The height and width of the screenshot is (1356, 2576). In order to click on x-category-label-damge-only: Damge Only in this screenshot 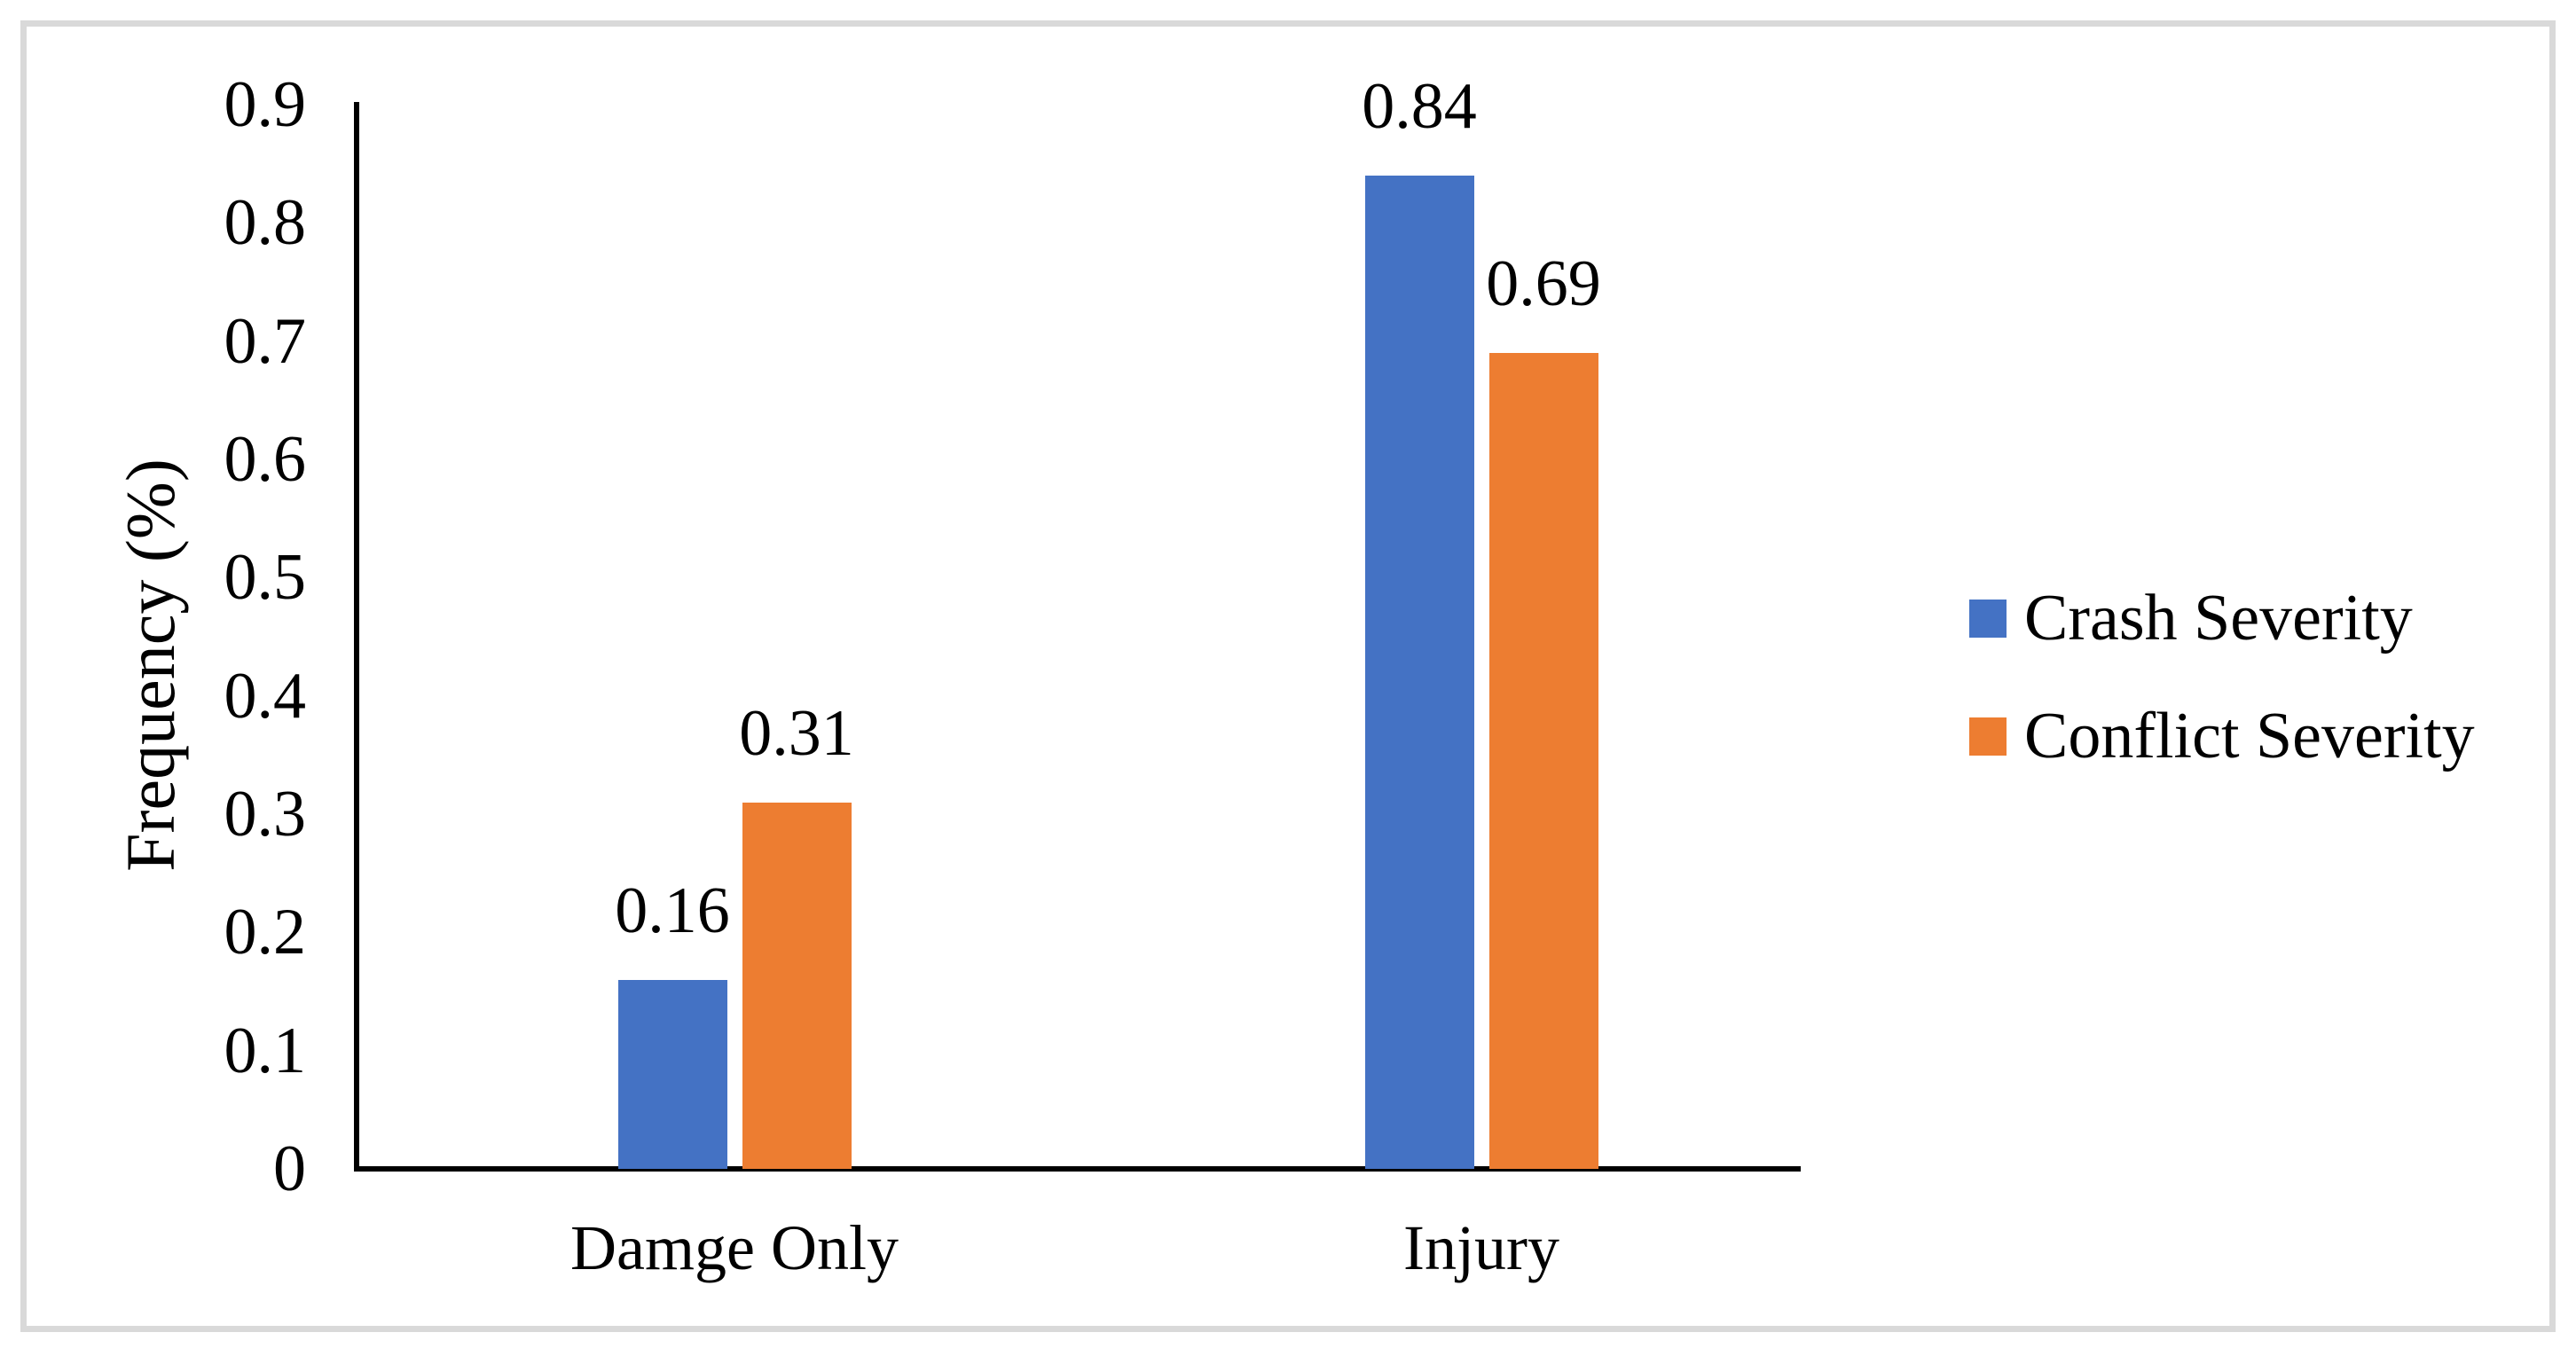, I will do `click(734, 1247)`.